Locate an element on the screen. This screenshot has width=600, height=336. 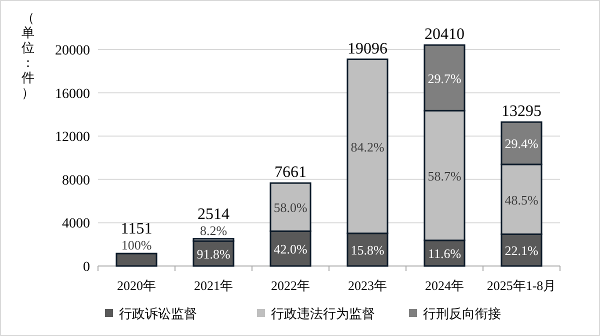
x-tick-label: 2024年 is located at coordinates (444, 285).